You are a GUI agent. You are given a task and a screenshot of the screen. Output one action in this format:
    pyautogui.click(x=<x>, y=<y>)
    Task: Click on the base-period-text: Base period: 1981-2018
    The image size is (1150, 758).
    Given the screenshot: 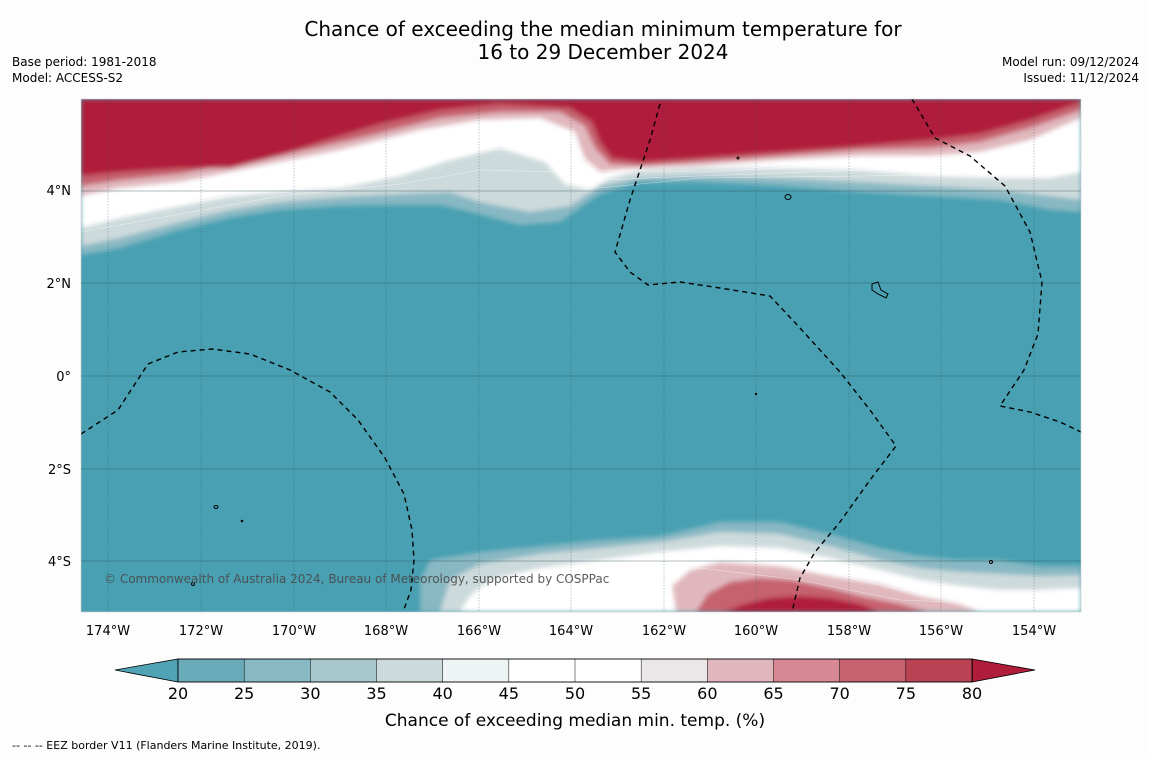 What is the action you would take?
    pyautogui.click(x=84, y=62)
    